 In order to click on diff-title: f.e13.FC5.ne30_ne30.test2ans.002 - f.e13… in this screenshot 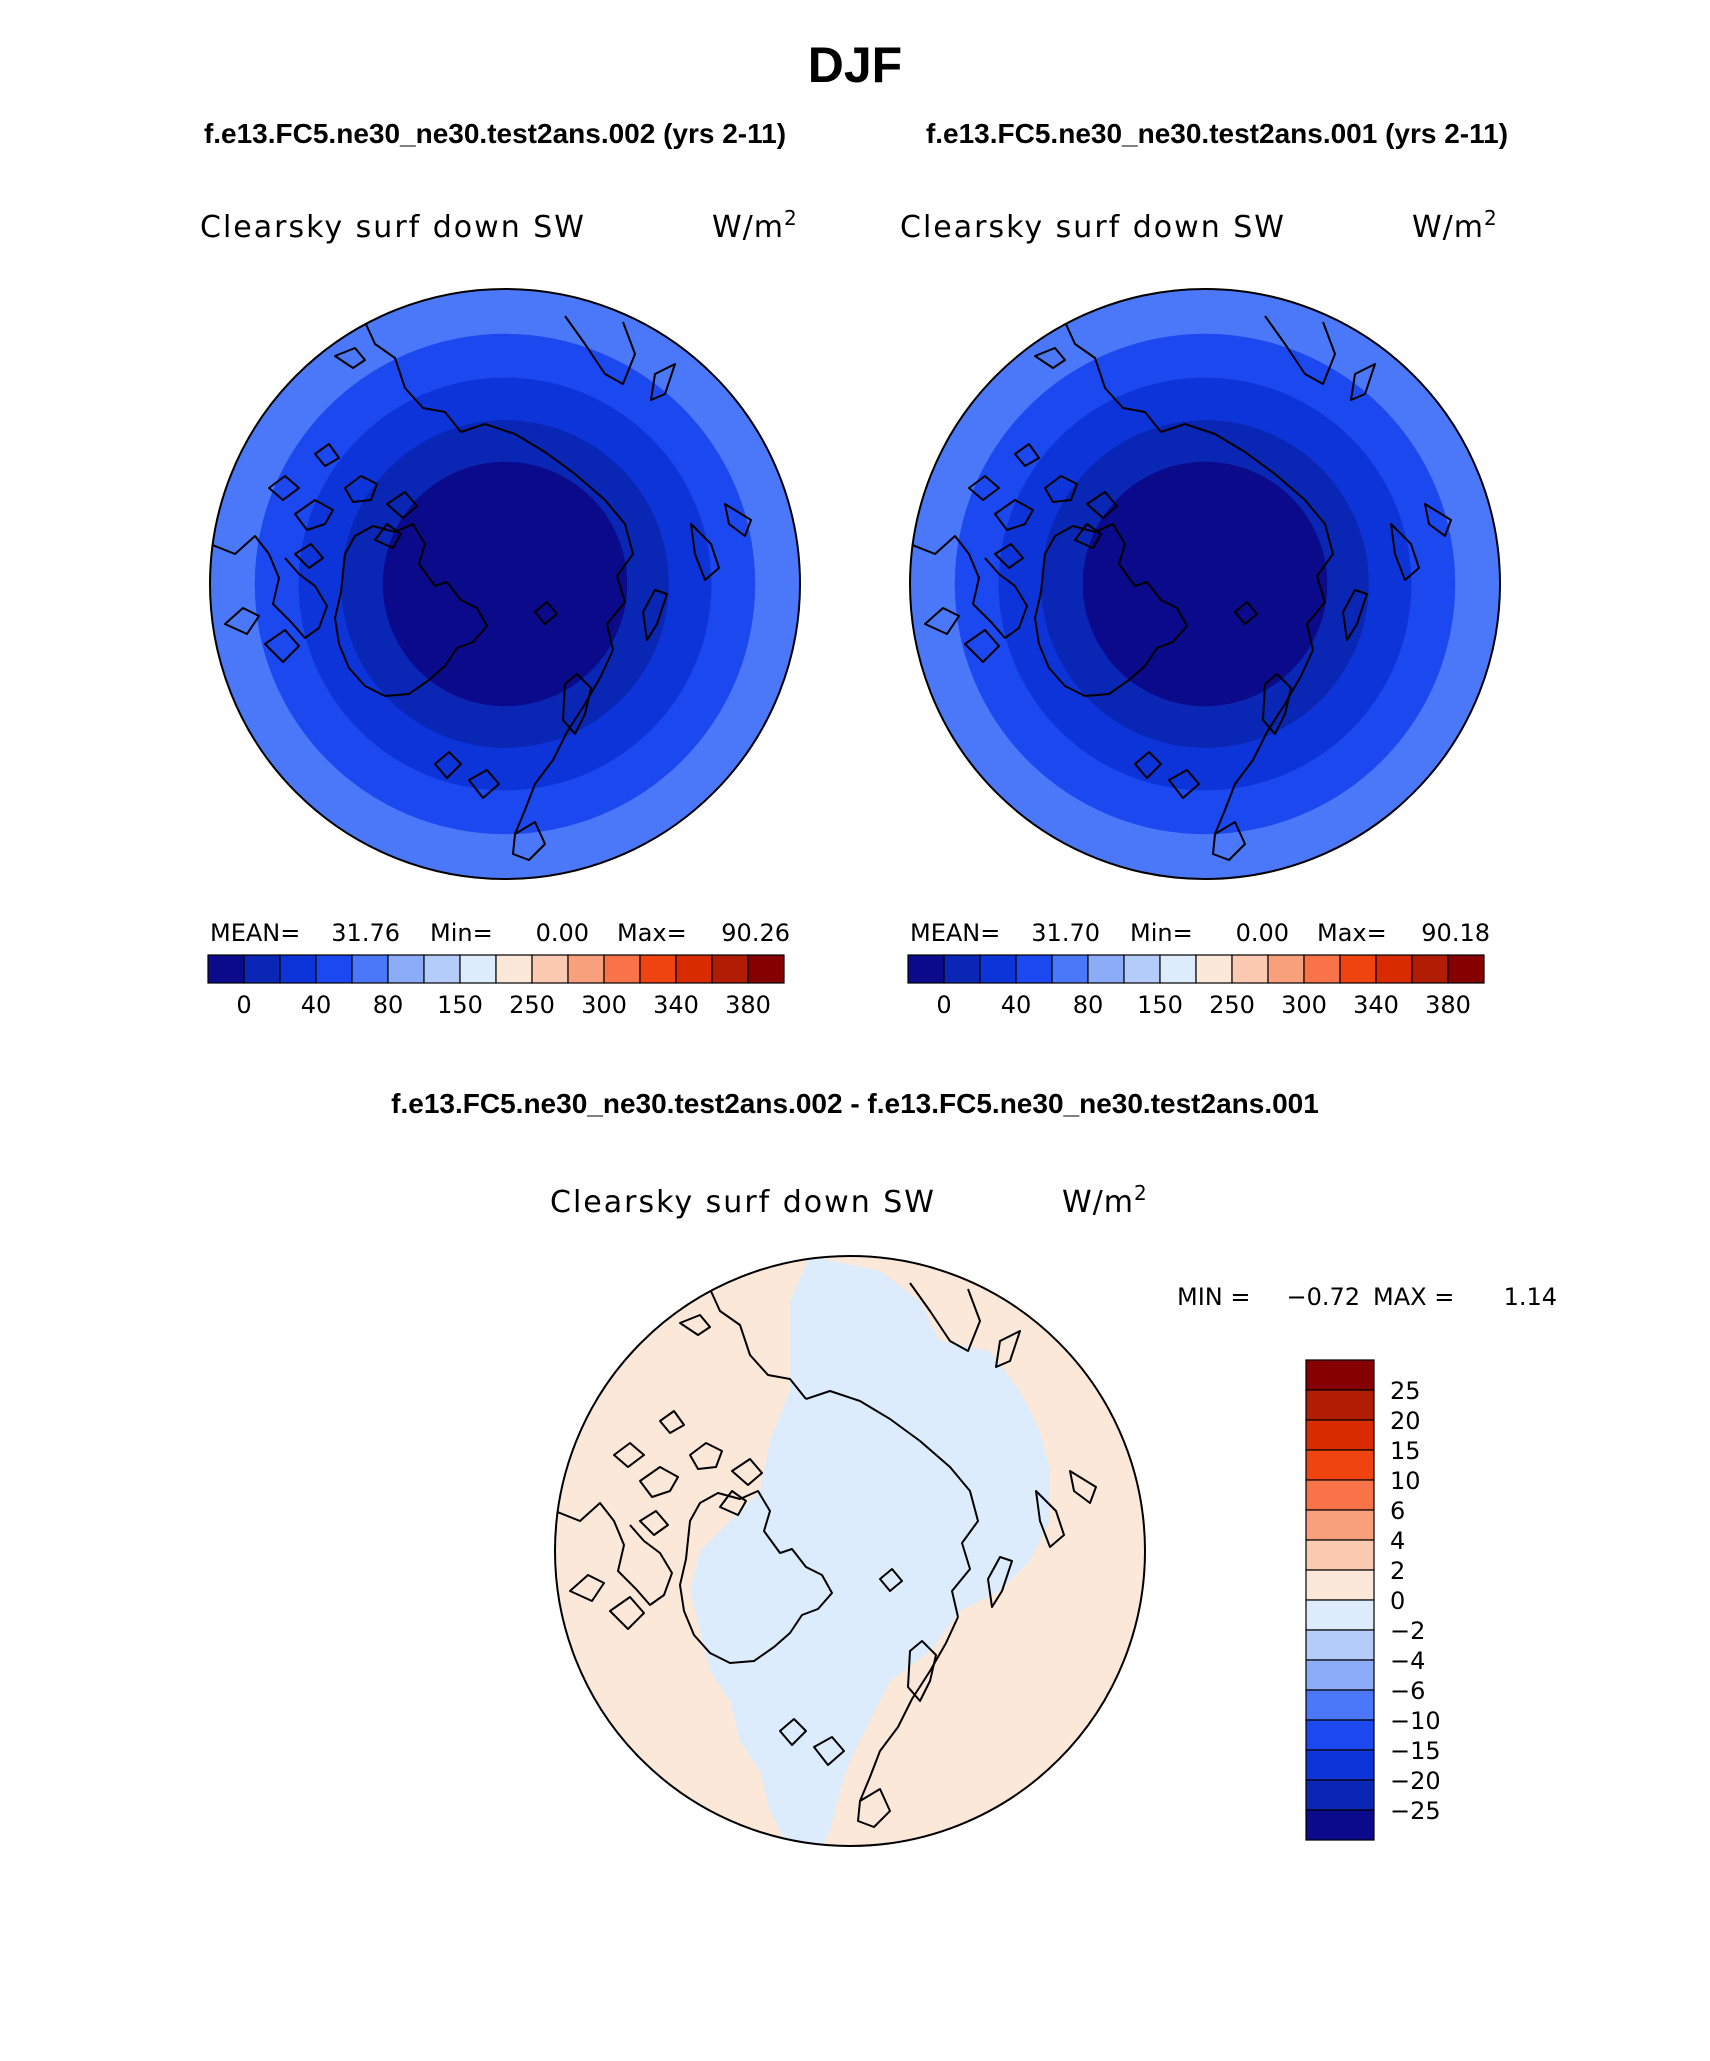, I will do `click(855, 1103)`.